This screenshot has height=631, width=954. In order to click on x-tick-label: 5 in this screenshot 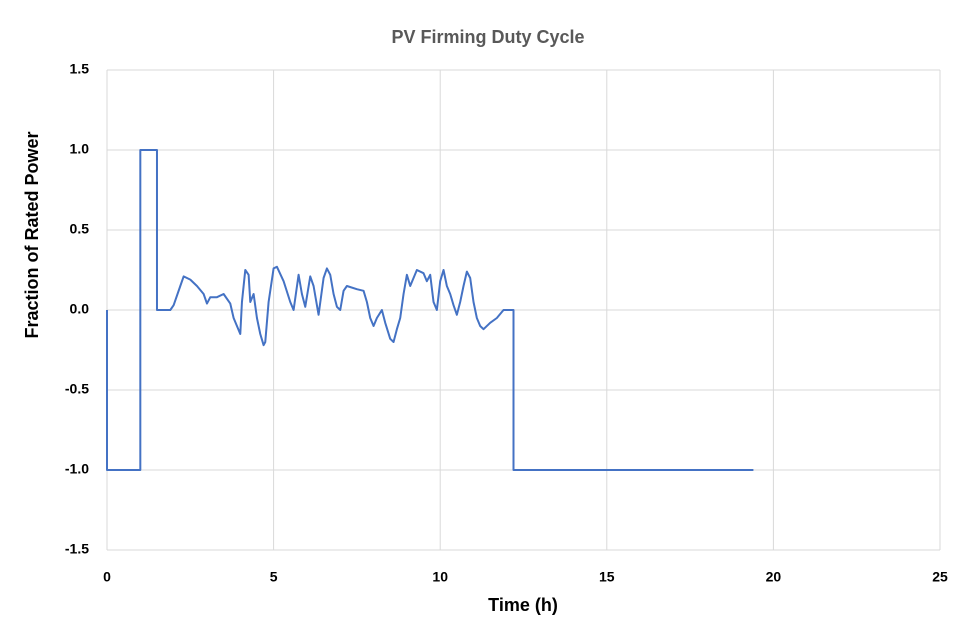, I will do `click(274, 577)`.